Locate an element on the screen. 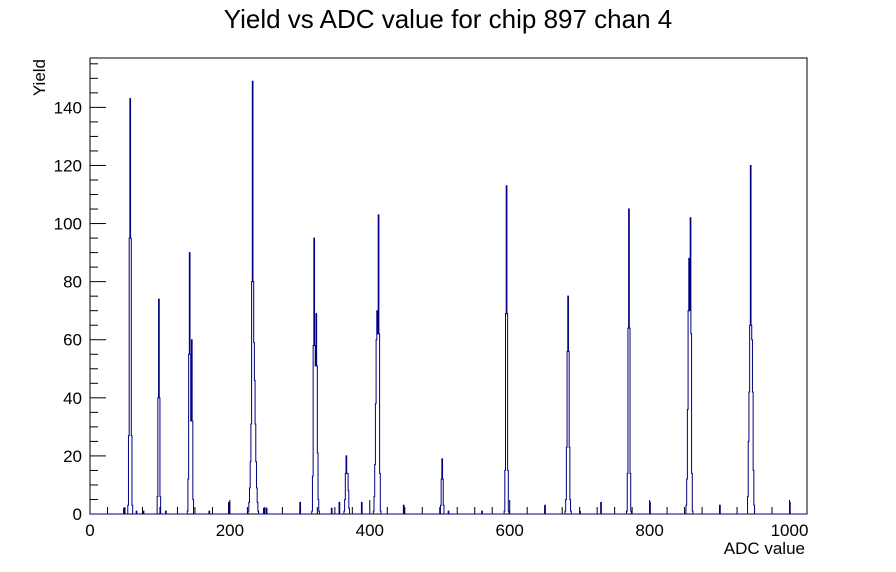 This screenshot has width=896, height=572. y-axis-label: Yield is located at coordinates (39, 77).